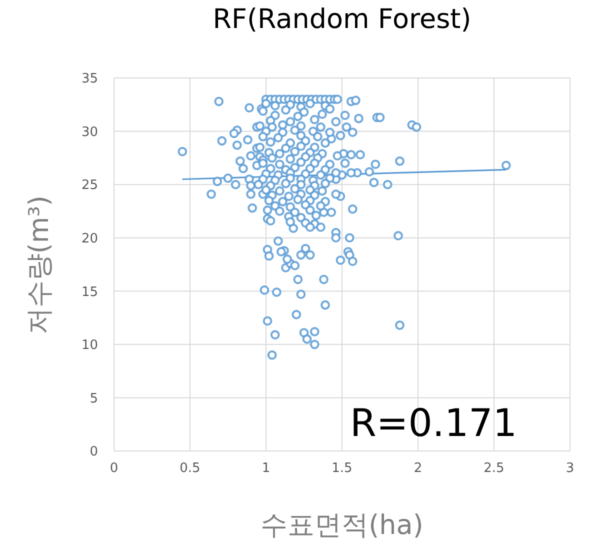 Image resolution: width=590 pixels, height=546 pixels. I want to click on annotation: R=0.171, so click(434, 423).